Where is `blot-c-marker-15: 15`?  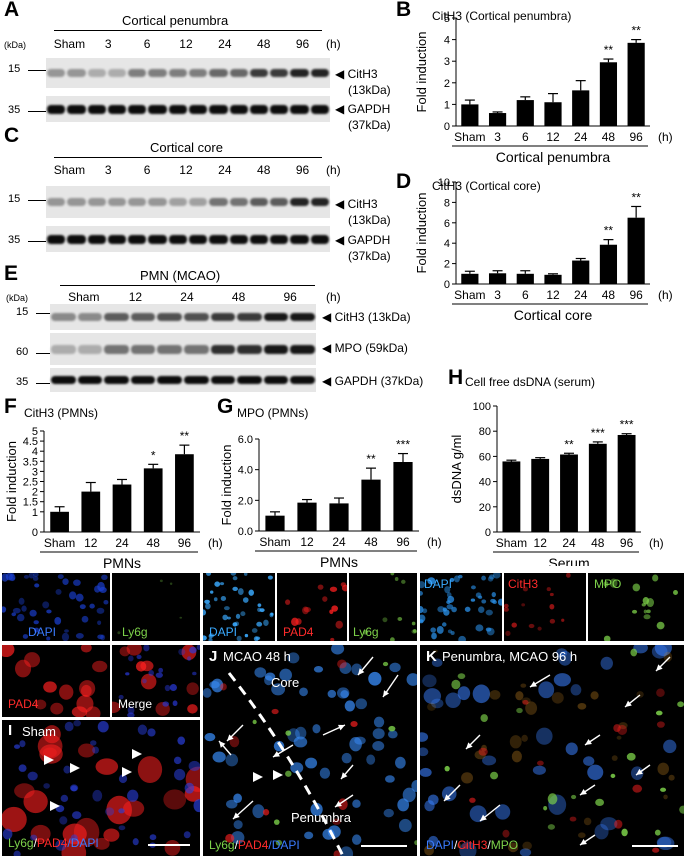
blot-c-marker-15: 15 is located at coordinates (14, 199).